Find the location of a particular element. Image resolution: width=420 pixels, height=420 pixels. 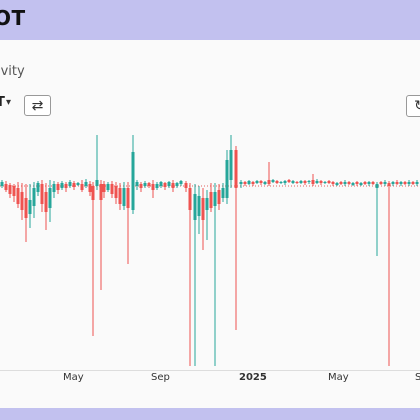

chart-subtitle: ivity is located at coordinates (12, 71).